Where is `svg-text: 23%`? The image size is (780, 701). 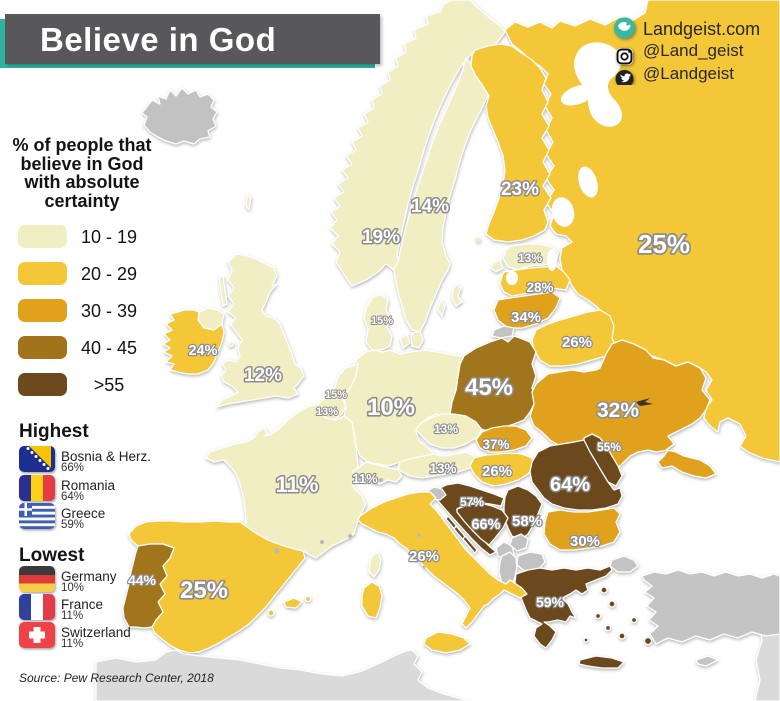
svg-text: 23% is located at coordinates (520, 189).